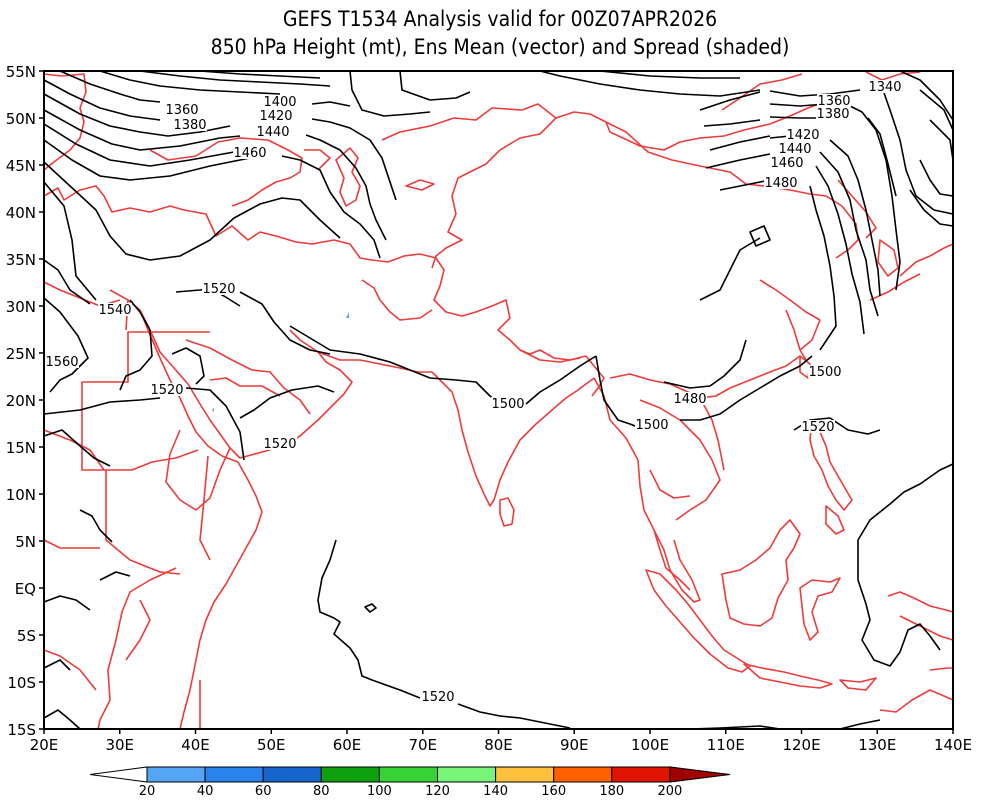 Image resolution: width=1000 pixels, height=800 pixels. I want to click on lat-tick-label: 50N, so click(21, 119).